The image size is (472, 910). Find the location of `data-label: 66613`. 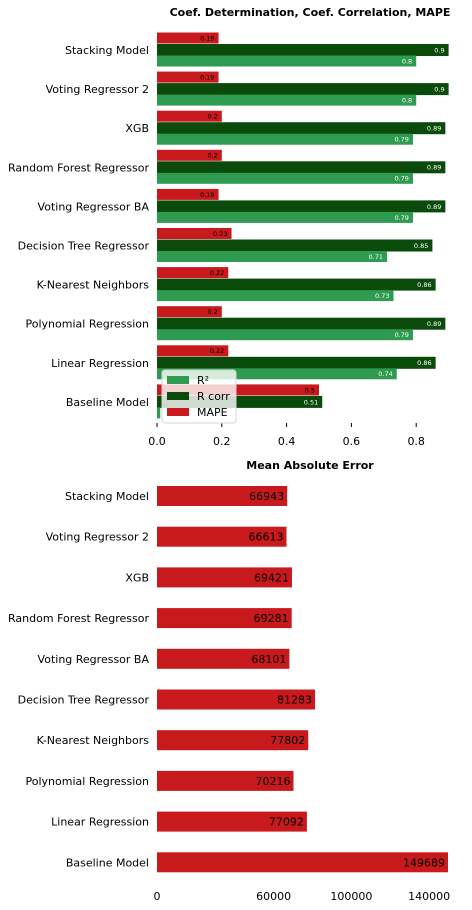

data-label: 66613 is located at coordinates (265, 537).